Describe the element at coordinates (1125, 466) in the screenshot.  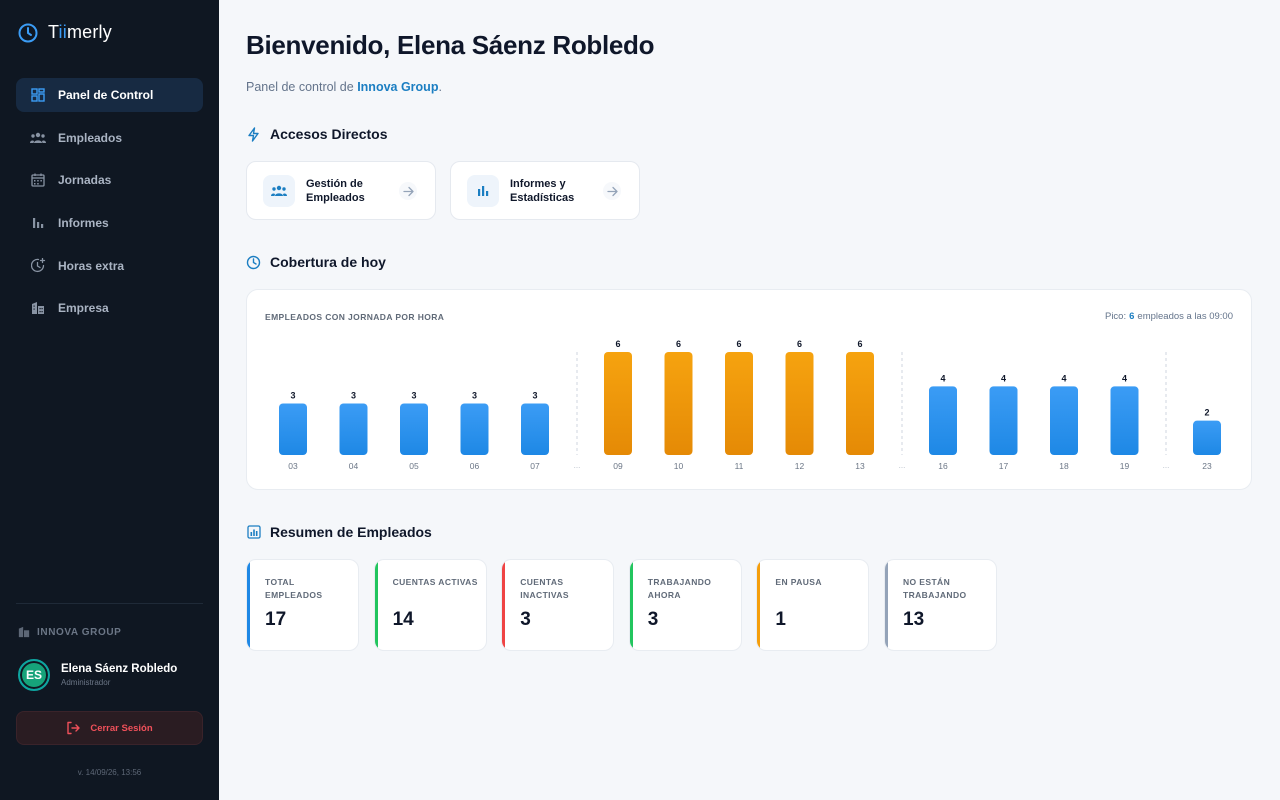
I see `chart-tick-label: 19` at that location.